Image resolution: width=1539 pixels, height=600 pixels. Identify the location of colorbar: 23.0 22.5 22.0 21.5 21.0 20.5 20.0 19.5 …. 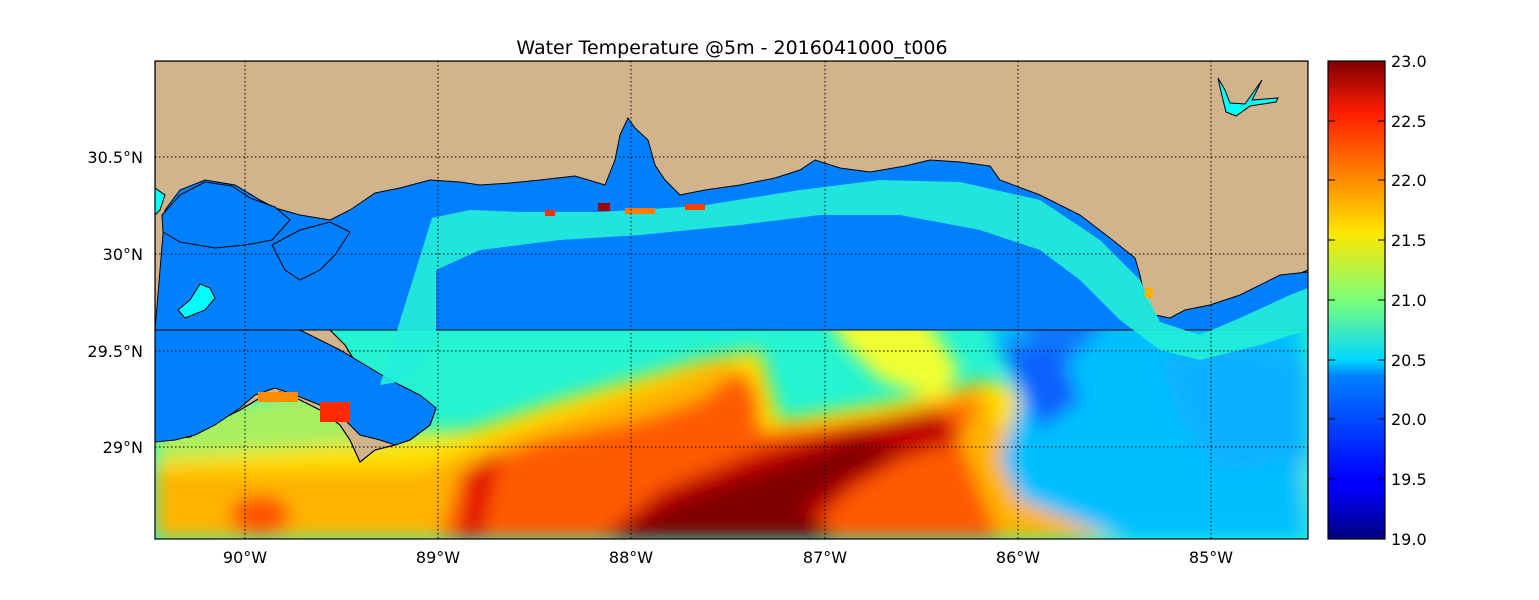
(1377, 300).